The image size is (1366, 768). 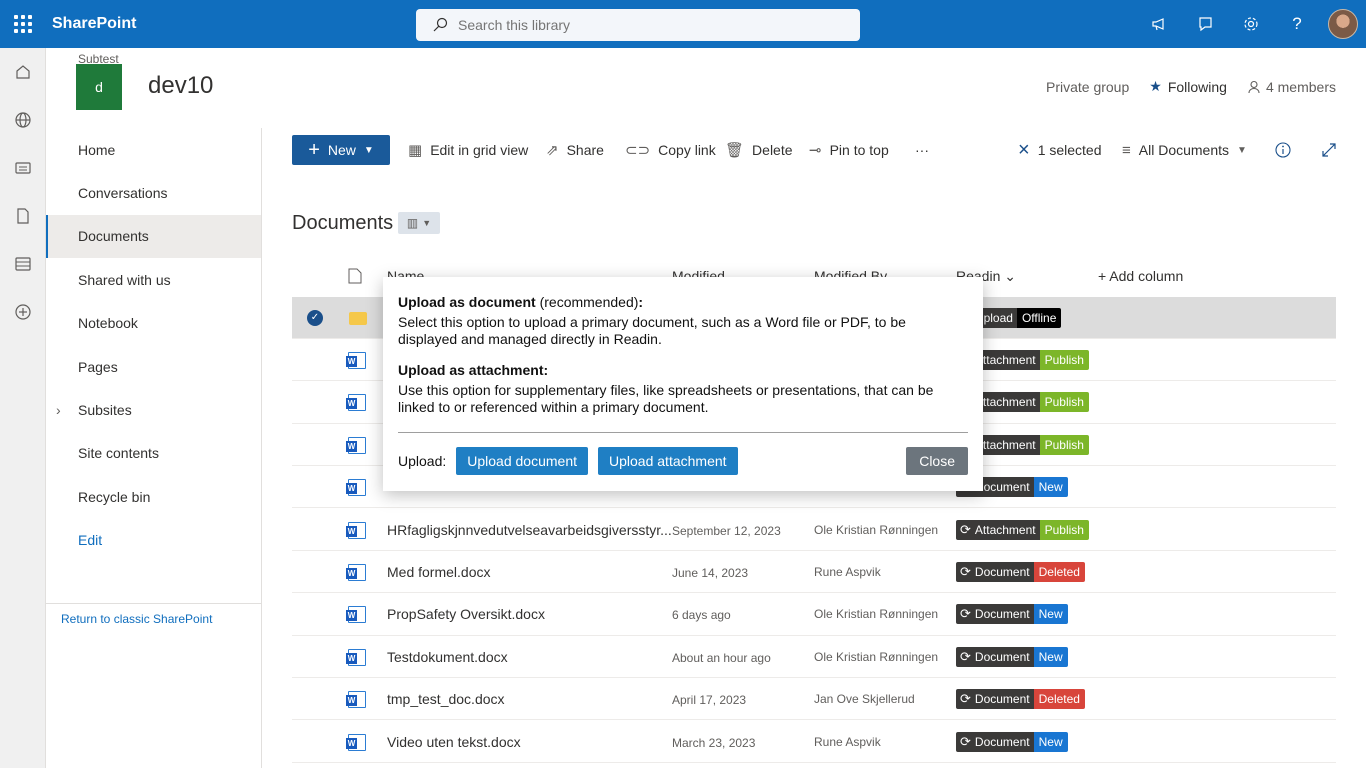 What do you see at coordinates (23, 312) in the screenshot?
I see `add-circle-icon` at bounding box center [23, 312].